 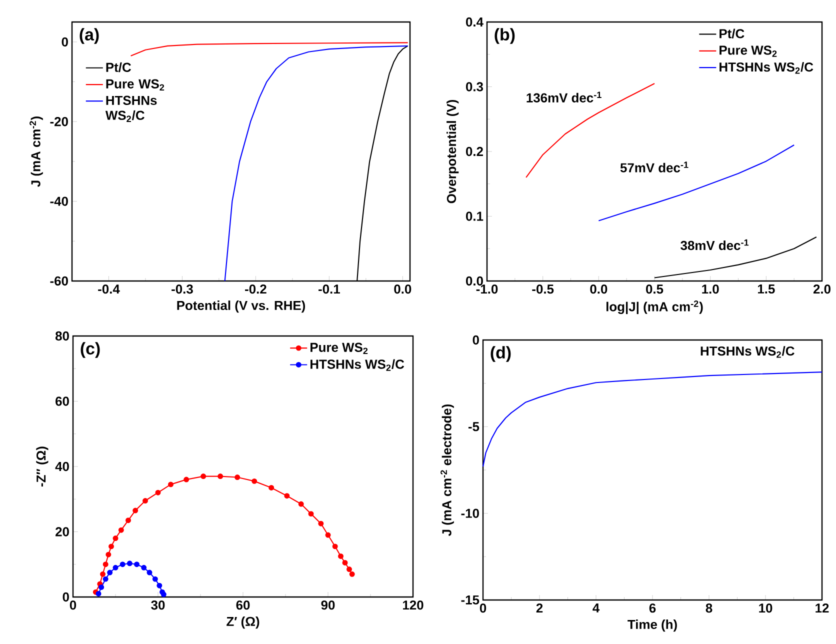 I want to click on y-axis-title: J (mA cm$^{-2}$ electrode), so click(x=447, y=470).